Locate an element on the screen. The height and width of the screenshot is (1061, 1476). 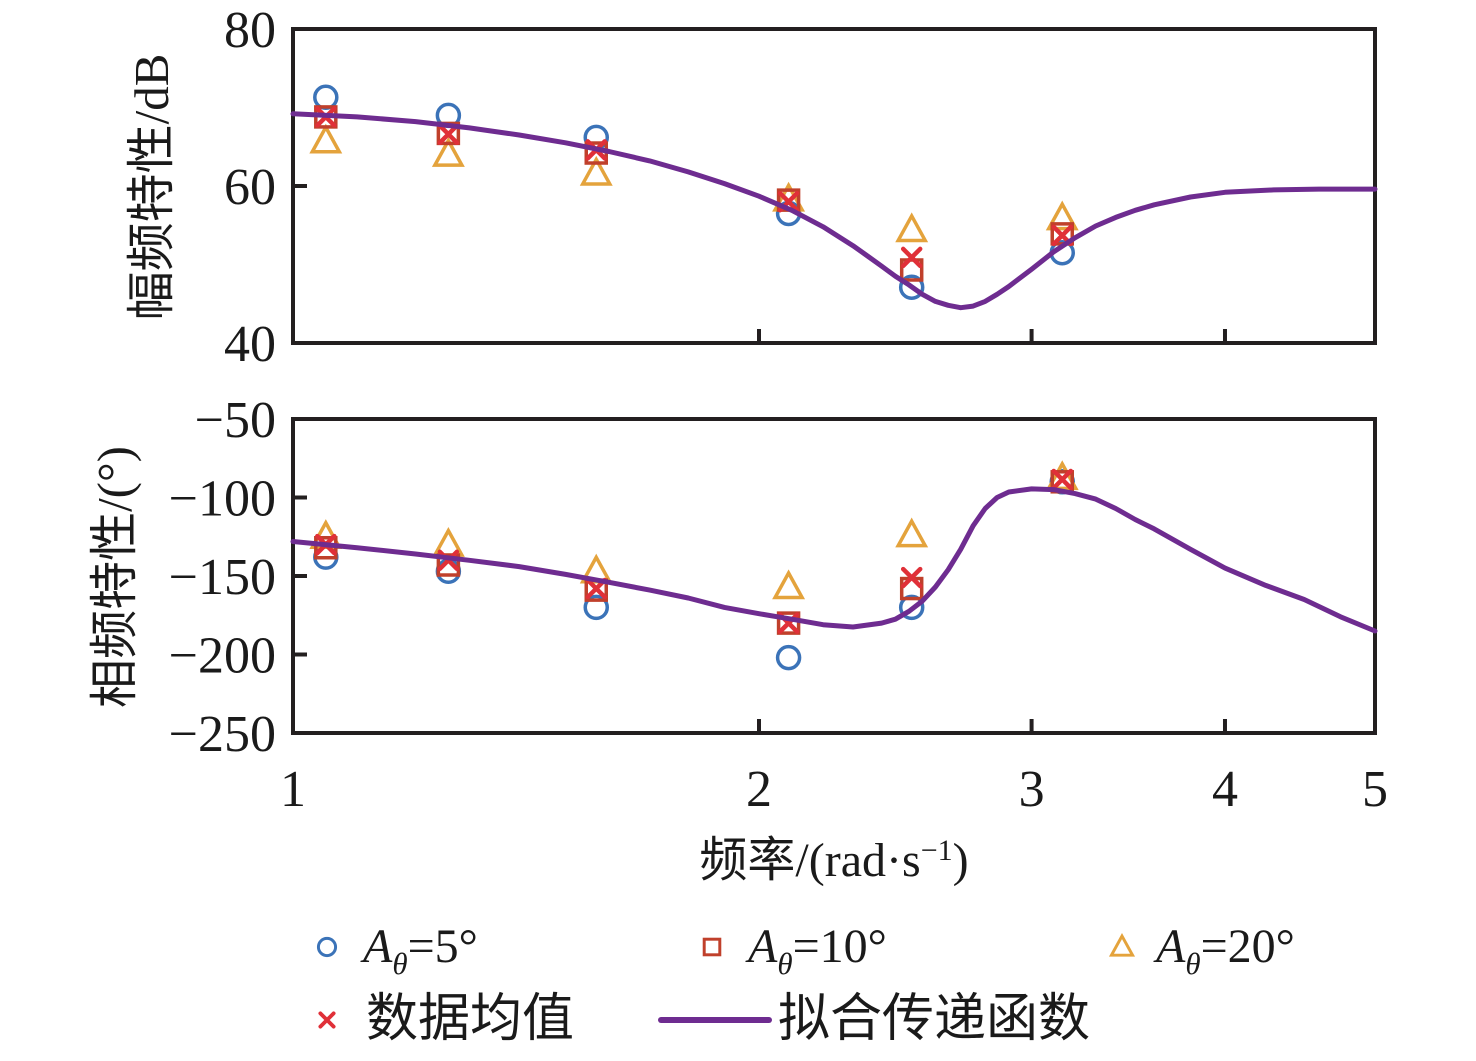
phase-series-circle is located at coordinates (694, 570).